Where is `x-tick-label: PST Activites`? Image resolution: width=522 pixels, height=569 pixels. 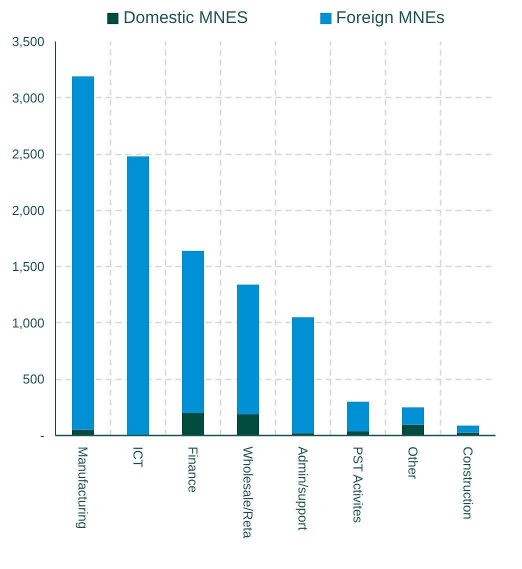 x-tick-label: PST Activites is located at coordinates (358, 485).